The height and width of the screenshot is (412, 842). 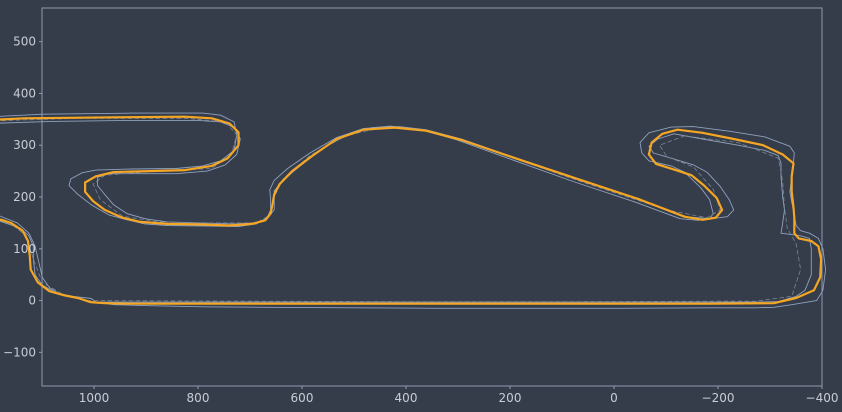 I want to click on y-tick-label: 500, so click(x=24, y=42).